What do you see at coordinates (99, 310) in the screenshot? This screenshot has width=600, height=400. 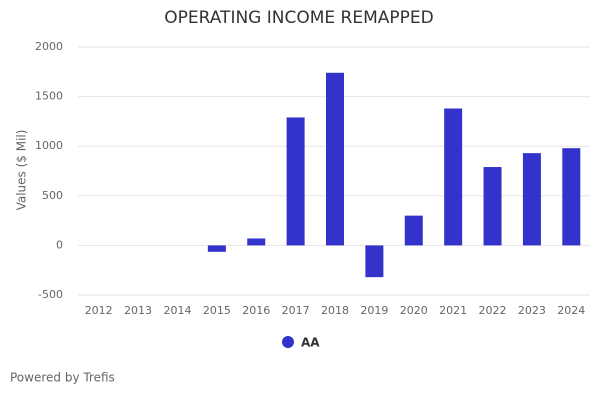 I see `x-tick-label: 2012` at bounding box center [99, 310].